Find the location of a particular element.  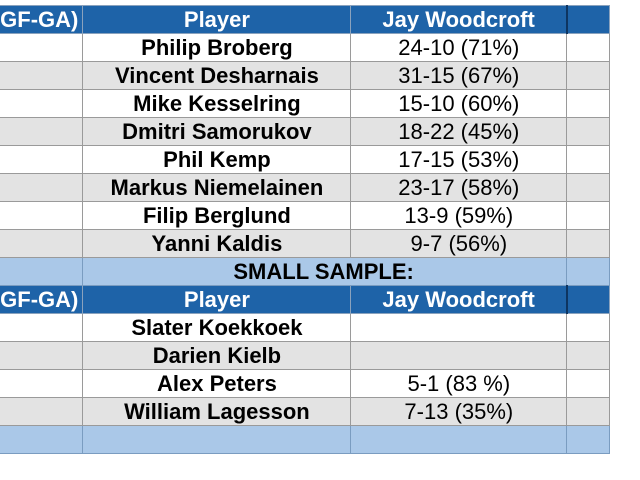

table-row: Philip Broberg 24-10 (71%) is located at coordinates (305, 47).